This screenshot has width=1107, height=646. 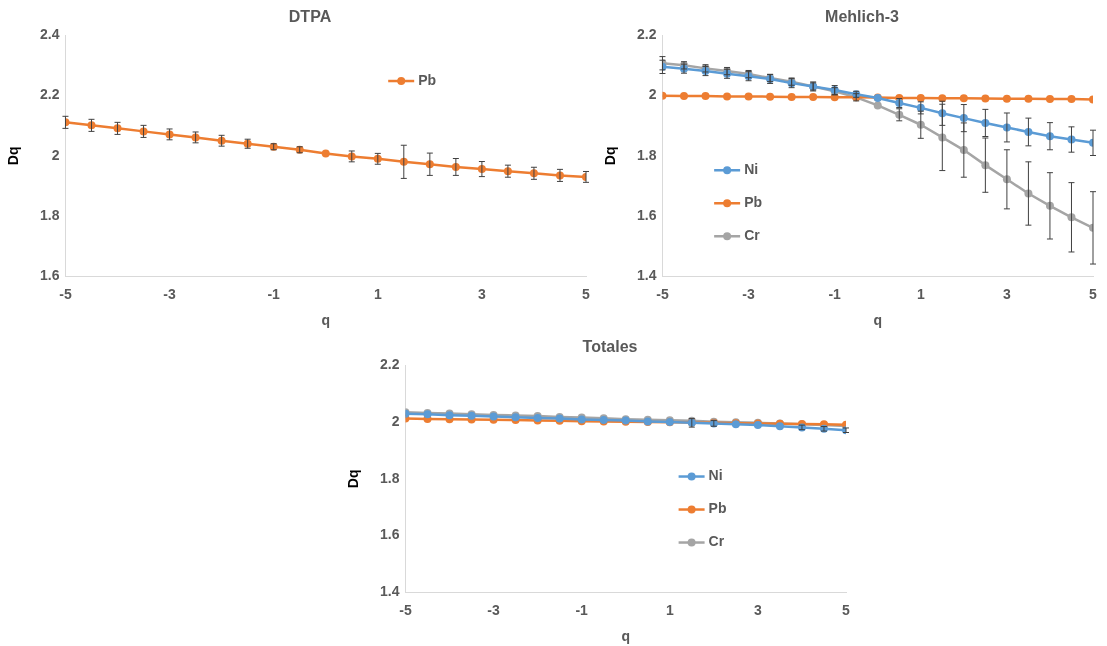 I want to click on y-tick-label: 2.4, so click(x=49, y=34).